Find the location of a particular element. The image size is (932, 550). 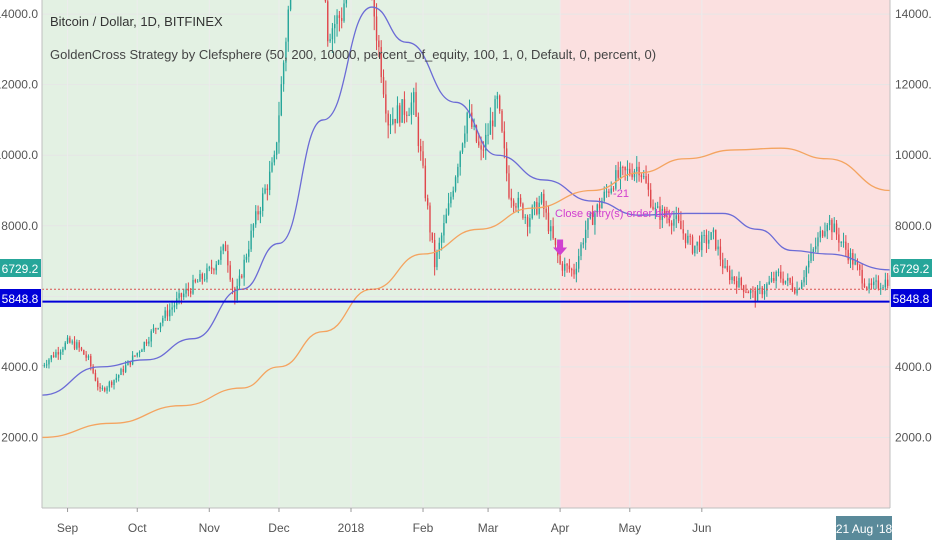

x-tick-label: Nov is located at coordinates (209, 528).